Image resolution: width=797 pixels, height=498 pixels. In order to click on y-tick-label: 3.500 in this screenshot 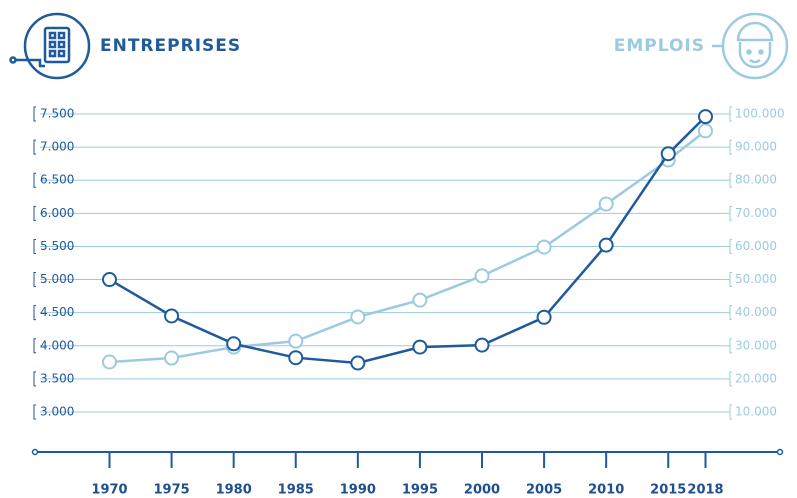, I will do `click(57, 378)`.